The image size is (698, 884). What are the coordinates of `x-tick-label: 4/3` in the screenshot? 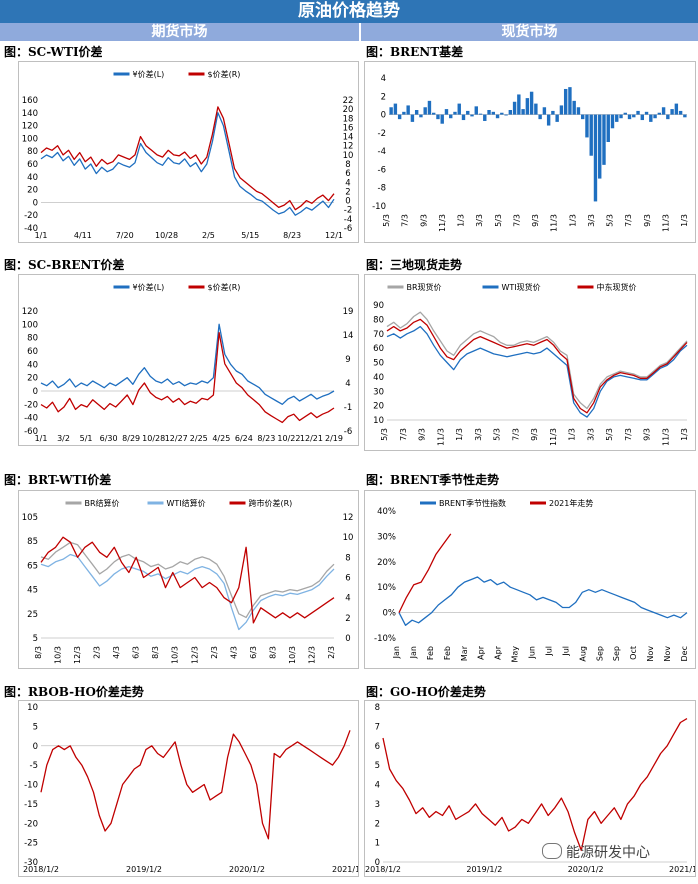 It's located at (116, 652).